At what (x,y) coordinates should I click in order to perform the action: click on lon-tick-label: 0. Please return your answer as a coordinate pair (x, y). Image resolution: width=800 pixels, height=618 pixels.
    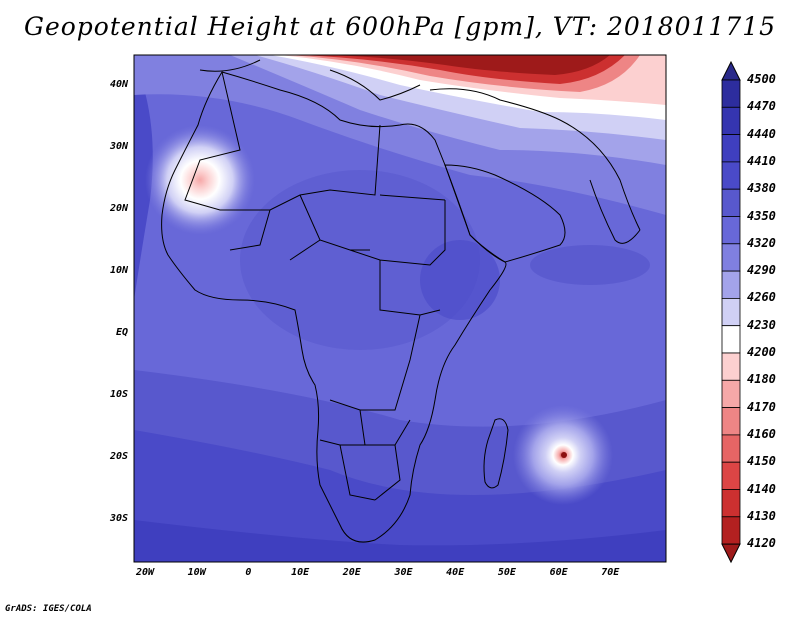
    Looking at the image, I should click on (248, 572).